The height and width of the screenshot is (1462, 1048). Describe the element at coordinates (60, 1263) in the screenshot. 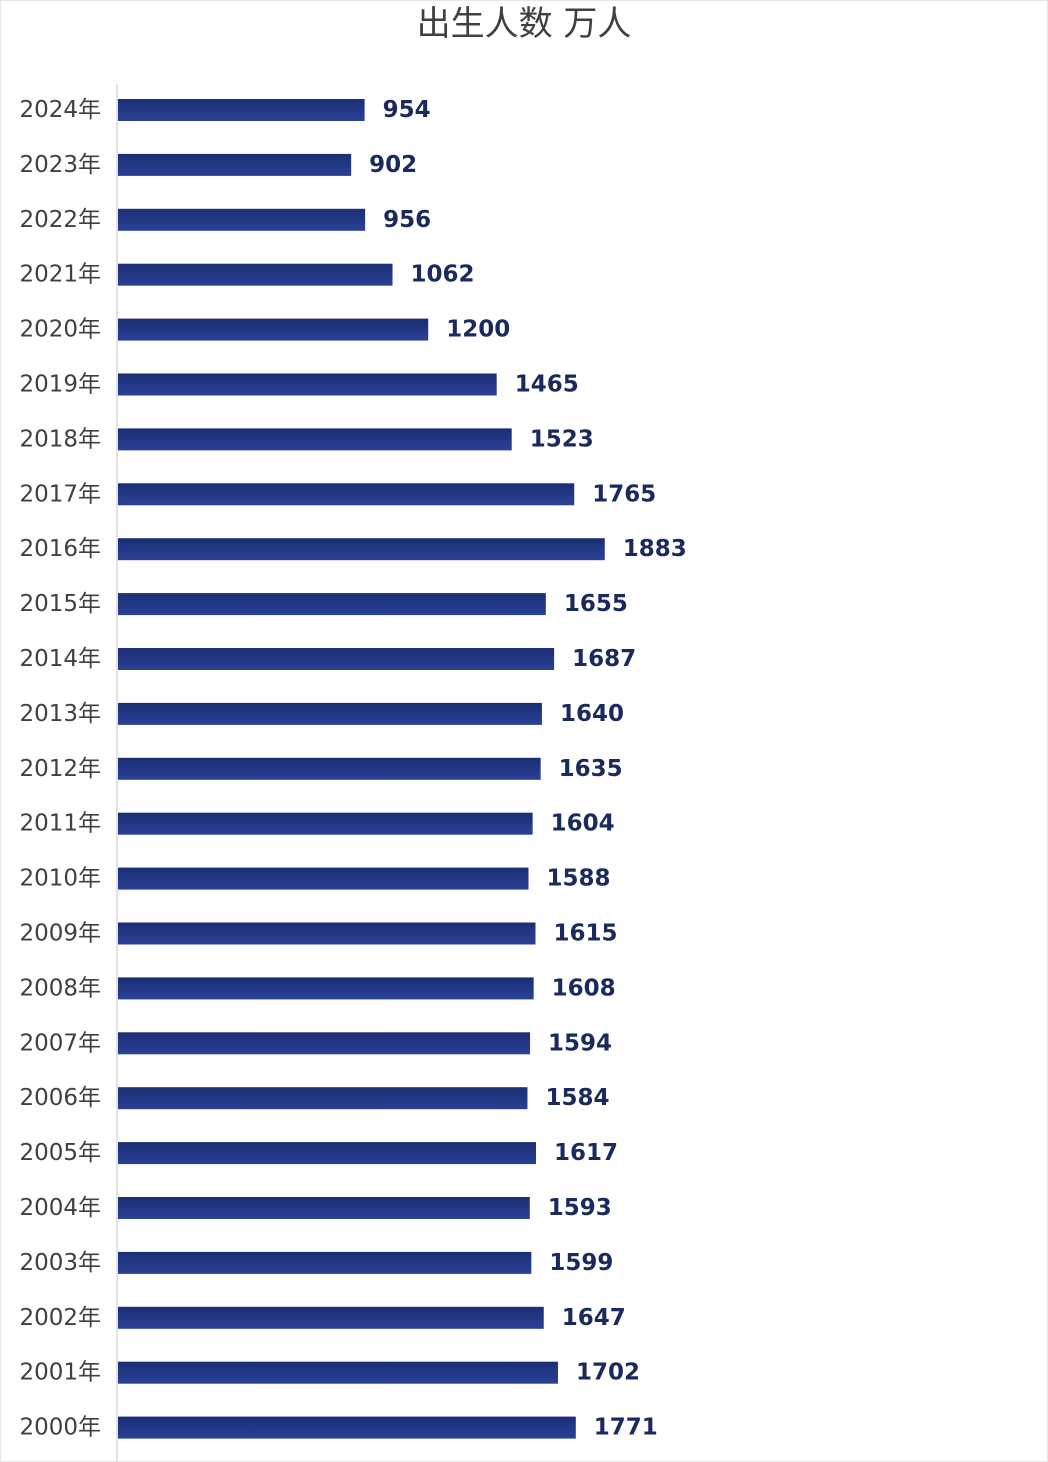

I see `category-label: 2003年` at that location.